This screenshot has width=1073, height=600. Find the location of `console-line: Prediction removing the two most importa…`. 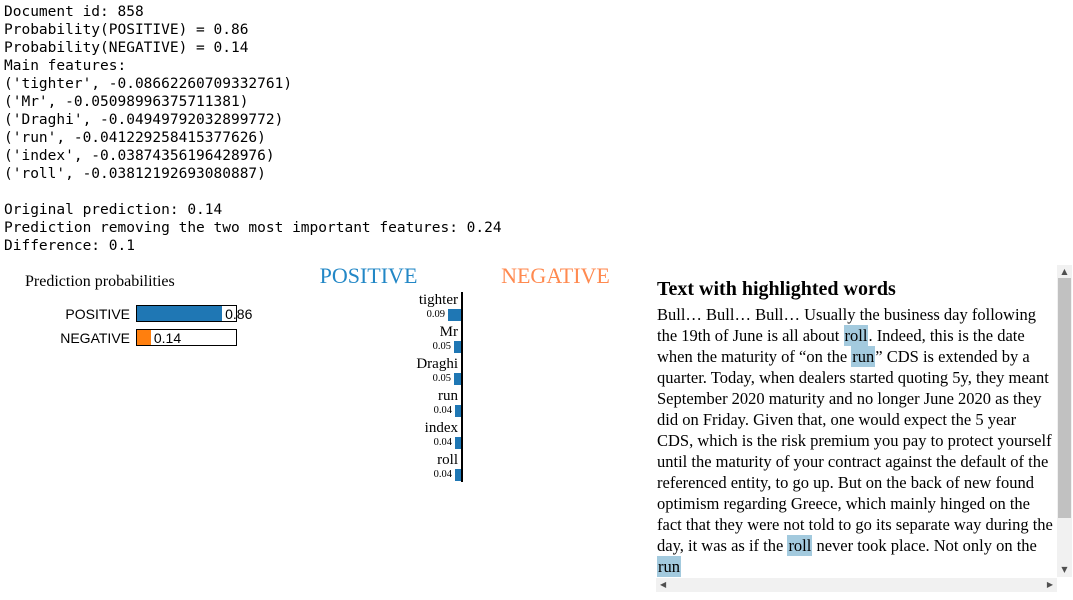

console-line: Prediction removing the two most importa… is located at coordinates (253, 228).